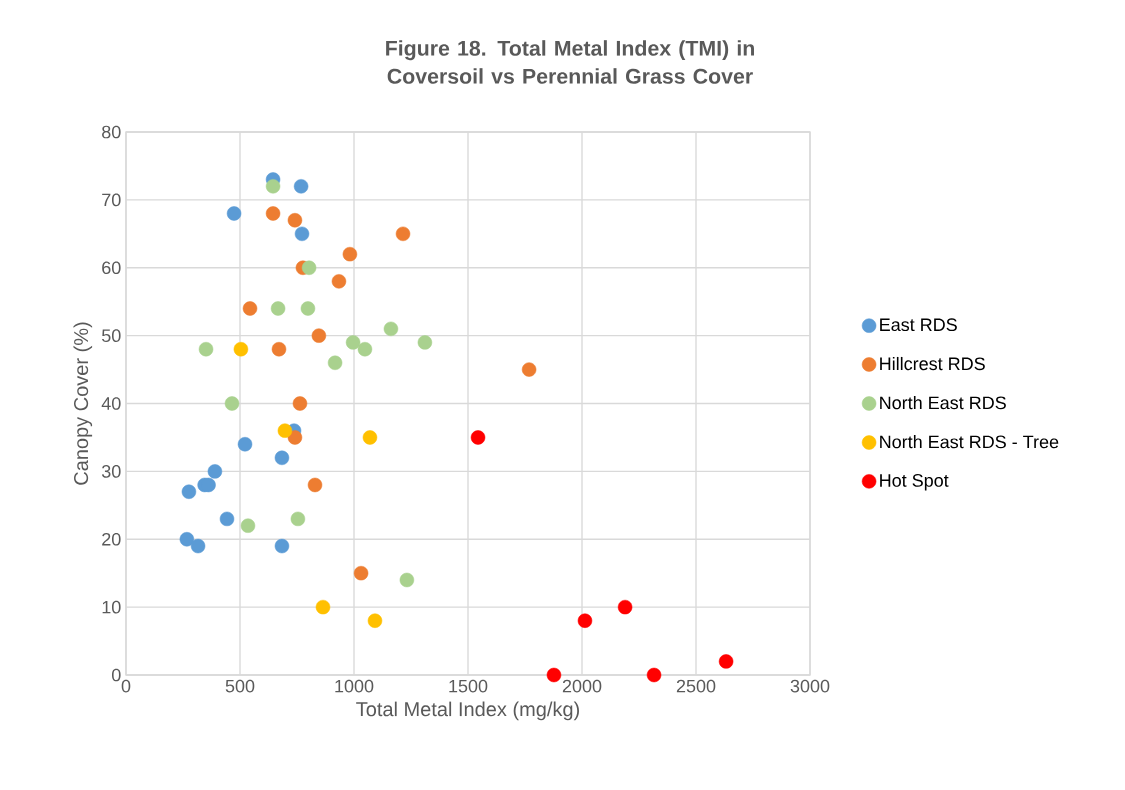 This screenshot has width=1125, height=790. I want to click on legend-label: North East RDS - Tree, so click(969, 442).